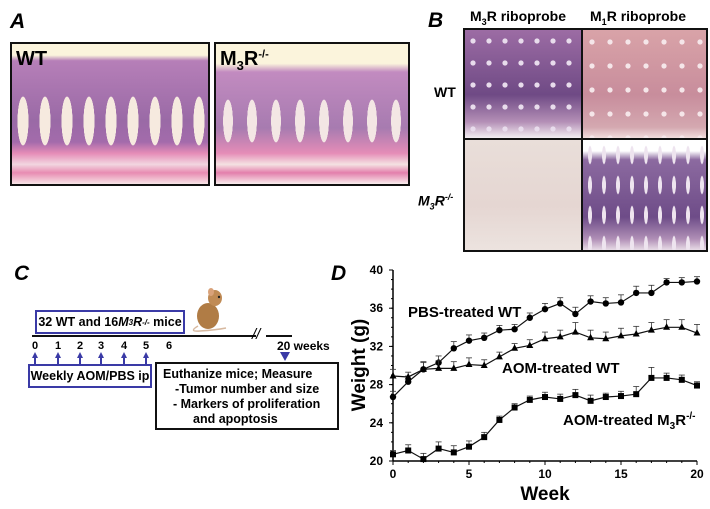 This screenshot has height=509, width=710. What do you see at coordinates (523, 195) in the screenshot?
I see `ish-image-ko-m3r` at bounding box center [523, 195].